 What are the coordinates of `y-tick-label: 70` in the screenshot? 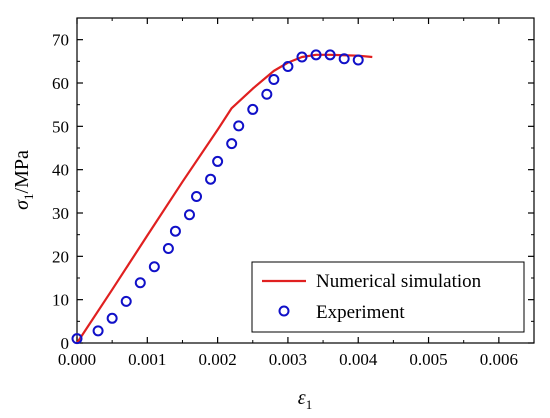 It's located at (60, 40).